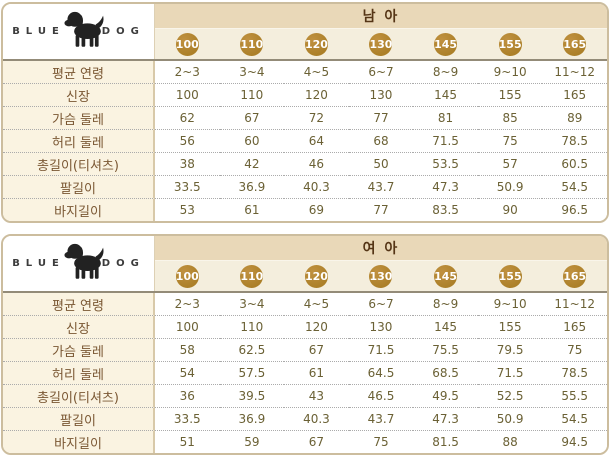 This screenshot has width=610, height=455. What do you see at coordinates (445, 418) in the screenshot?
I see `size-value-cell: 47.3` at bounding box center [445, 418].